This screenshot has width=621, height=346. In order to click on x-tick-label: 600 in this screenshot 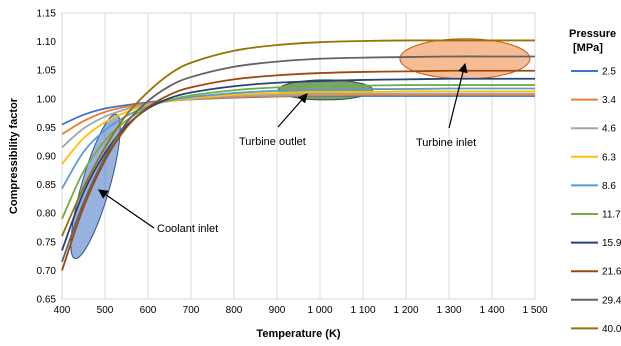, I will do `click(148, 310)`.